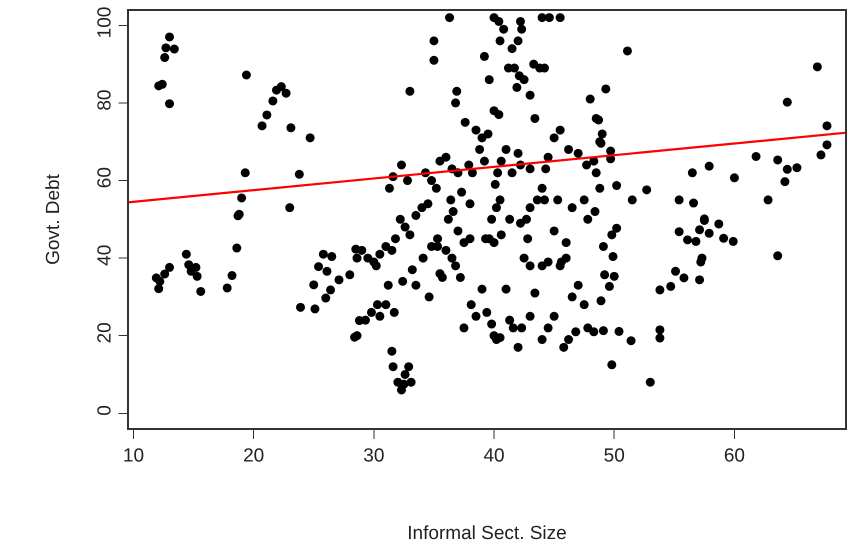  What do you see at coordinates (494, 456) in the screenshot?
I see `x-tick-label: 40` at bounding box center [494, 456].